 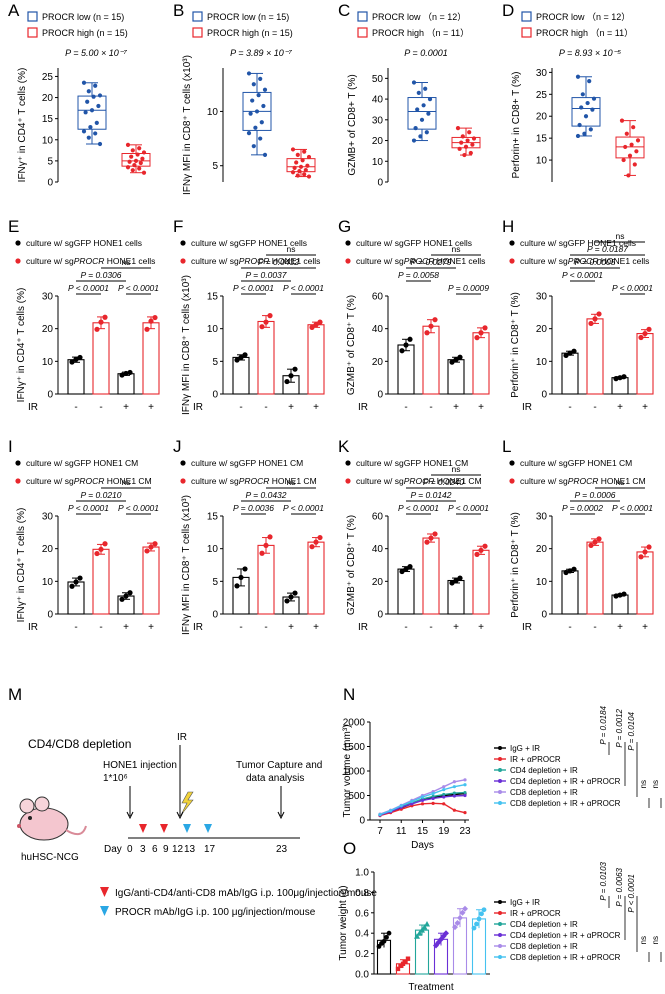 What do you see at coordinates (420, 33) in the screenshot?
I see `legend-label-high: PROCR high （n = 11）` at bounding box center [420, 33].